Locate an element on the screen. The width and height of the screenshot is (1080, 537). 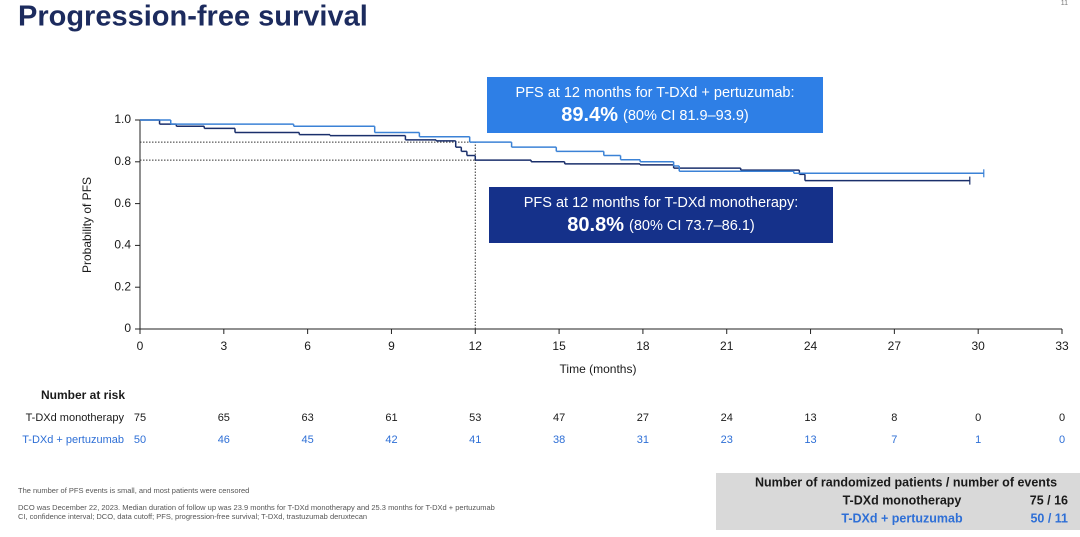
risk-row-label: T-DXd + pertuzumab is located at coordinates (73, 440).